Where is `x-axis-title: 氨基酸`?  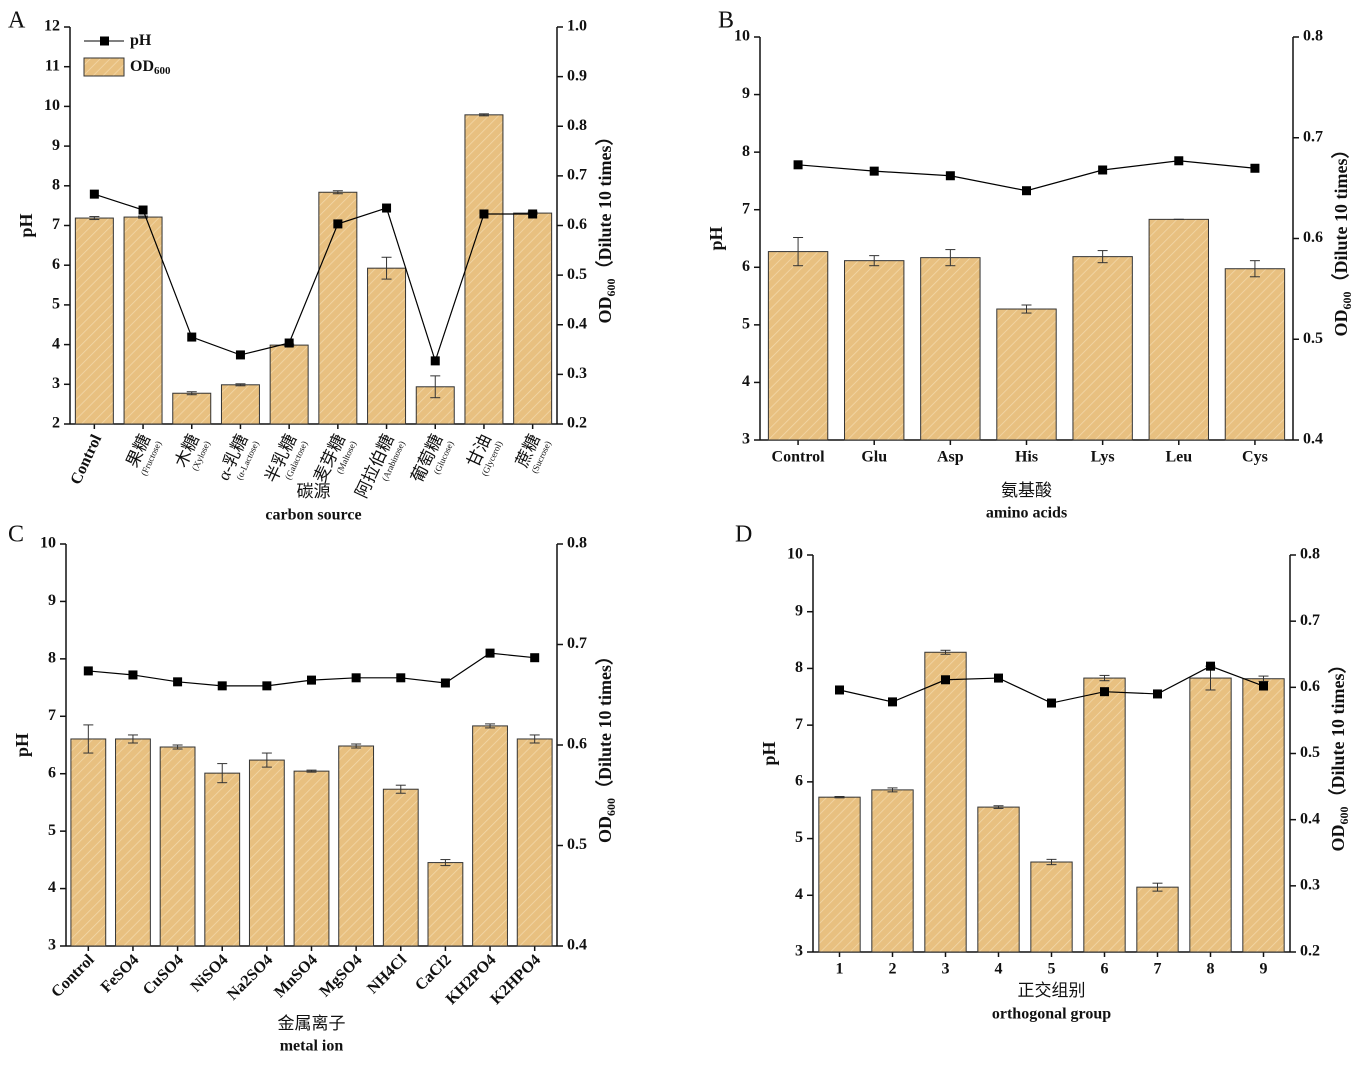 x-axis-title: 氨基酸 is located at coordinates (1026, 490).